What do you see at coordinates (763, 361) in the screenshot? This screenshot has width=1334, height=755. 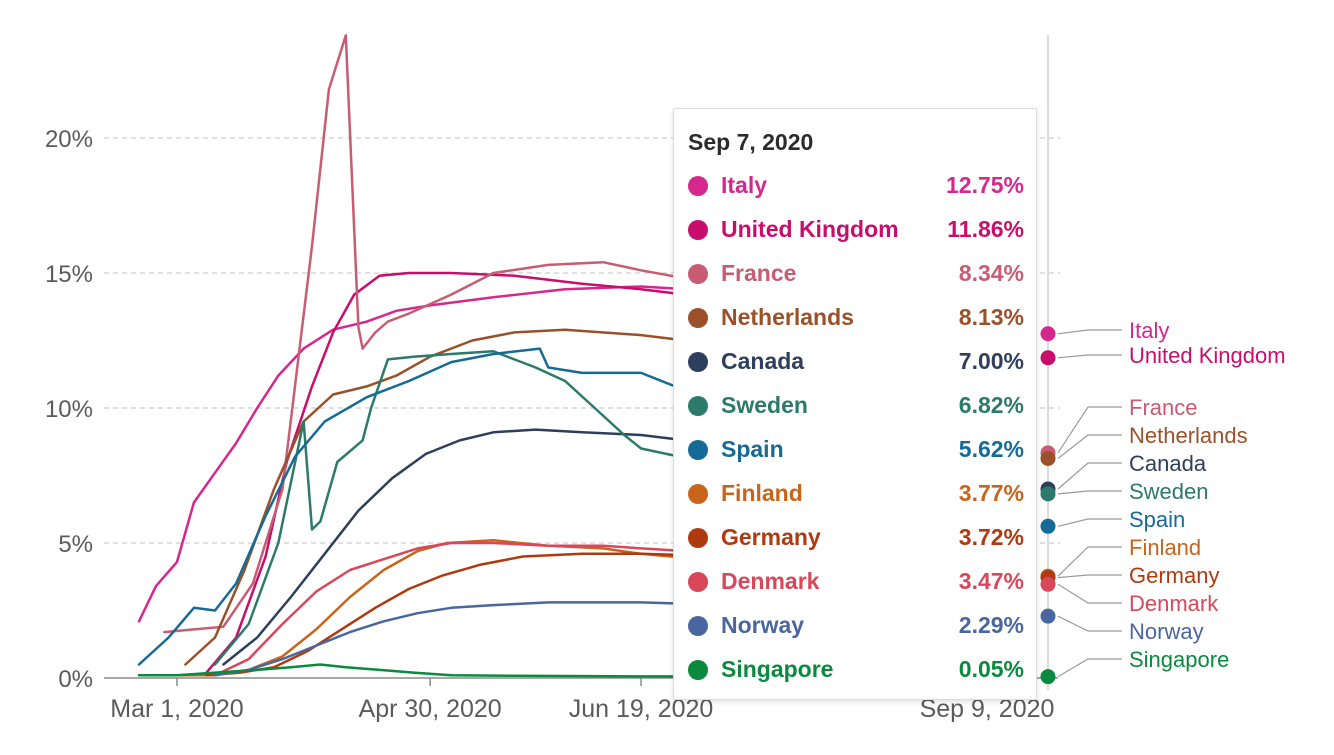 I see `tooltip-series-name: Canada` at bounding box center [763, 361].